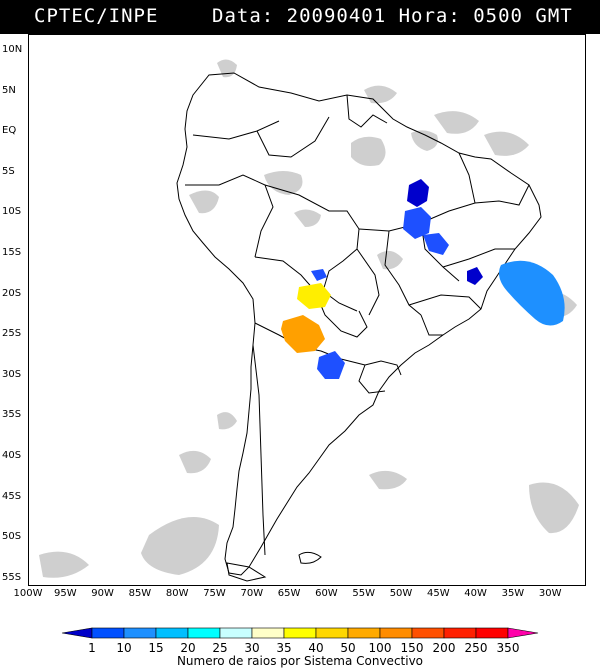 The height and width of the screenshot is (670, 600). I want to click on storm-atlantic, so click(532, 293).